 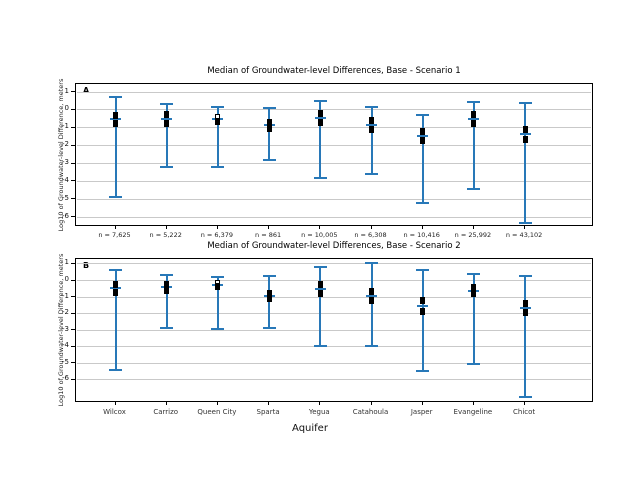 I want to click on q75-marker-evangeline, so click(x=474, y=288).